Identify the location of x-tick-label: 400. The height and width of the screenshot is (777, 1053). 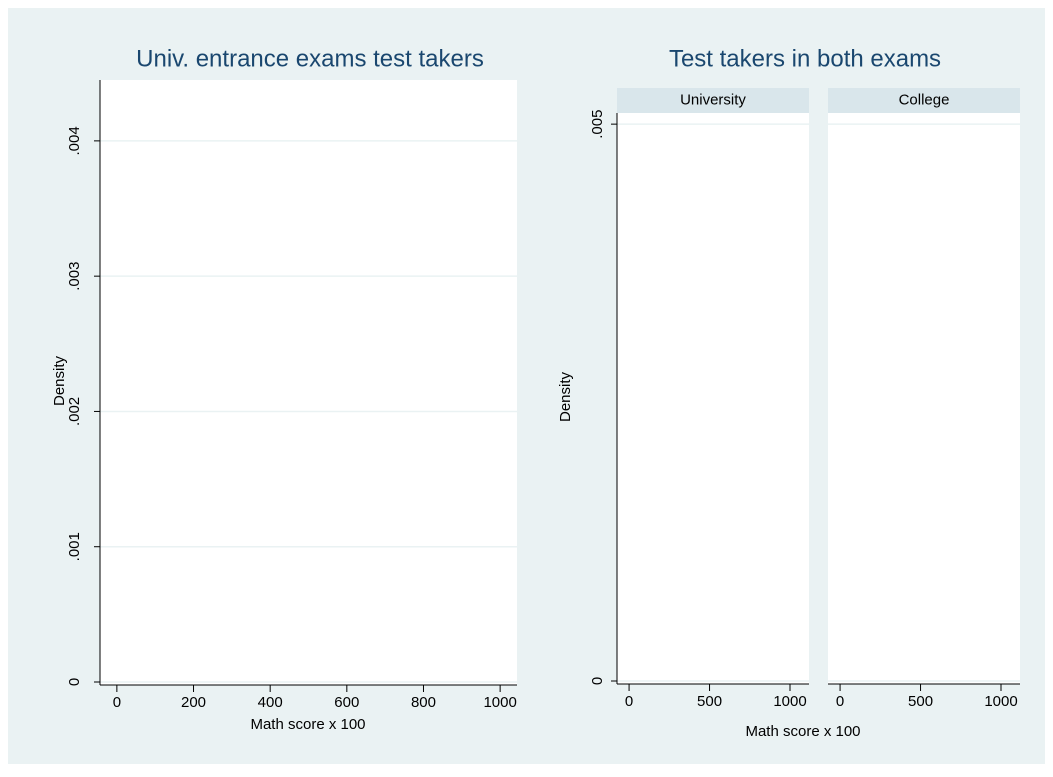
(270, 702).